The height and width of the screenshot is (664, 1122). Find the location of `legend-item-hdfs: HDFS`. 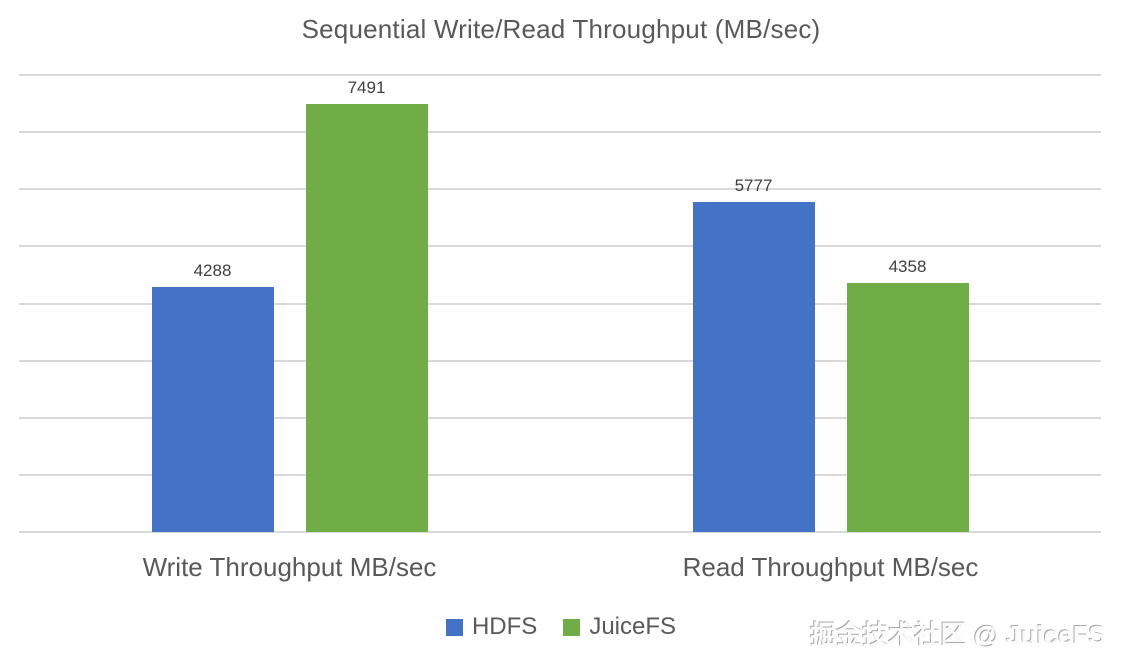

legend-item-hdfs: HDFS is located at coordinates (491, 627).